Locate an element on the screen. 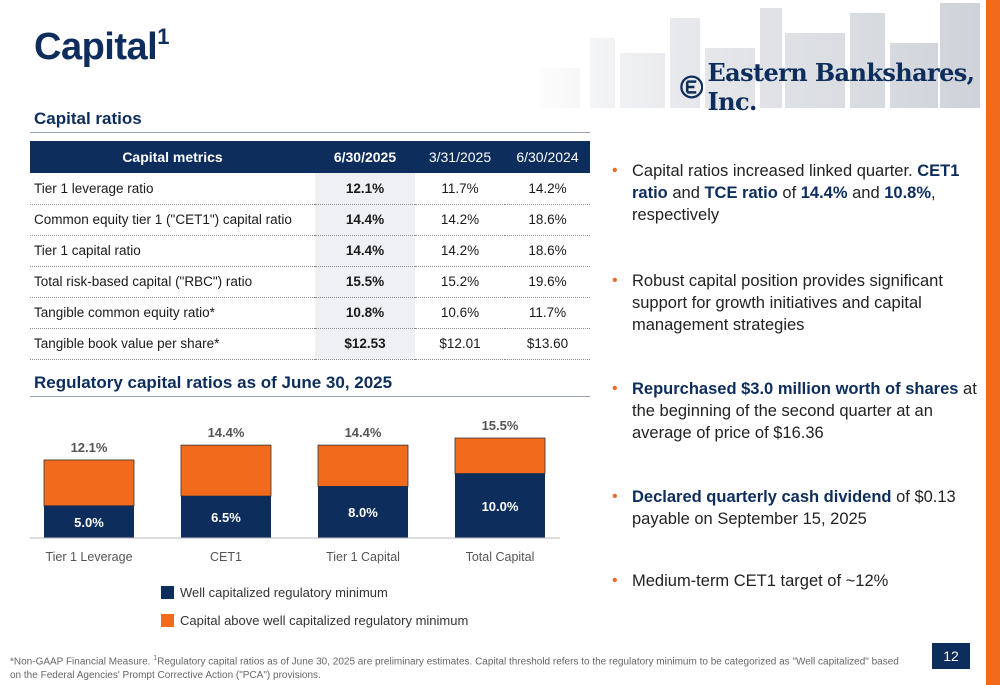 Image resolution: width=1000 pixels, height=685 pixels. legend-item-minimum: Well capitalized regulatory minimum is located at coordinates (314, 592).